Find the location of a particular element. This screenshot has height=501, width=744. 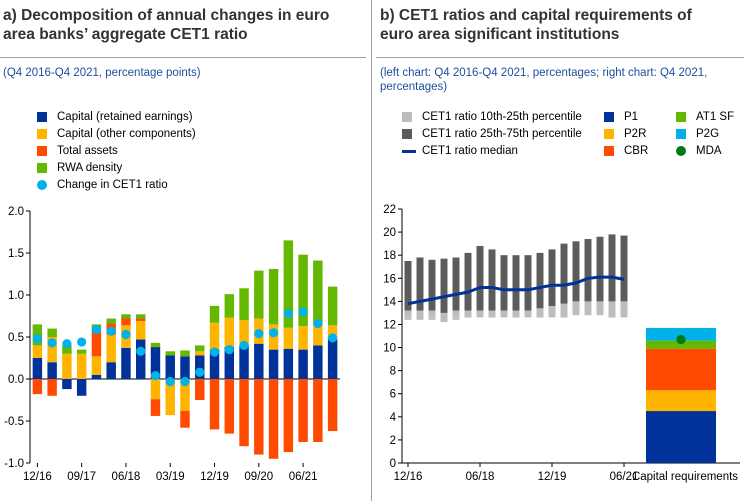

x-tick-label: 06/21 is located at coordinates (624, 477).